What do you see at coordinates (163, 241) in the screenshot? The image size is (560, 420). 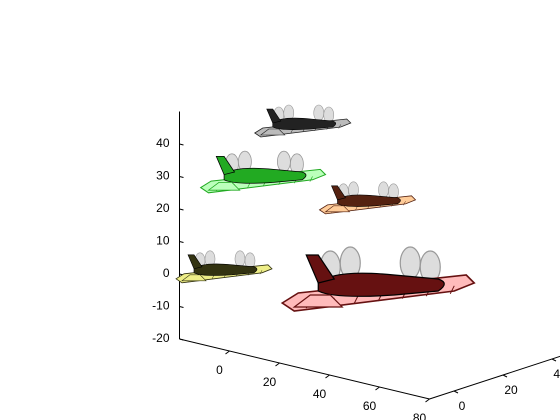 I see `z-tick-label: 10` at bounding box center [163, 241].